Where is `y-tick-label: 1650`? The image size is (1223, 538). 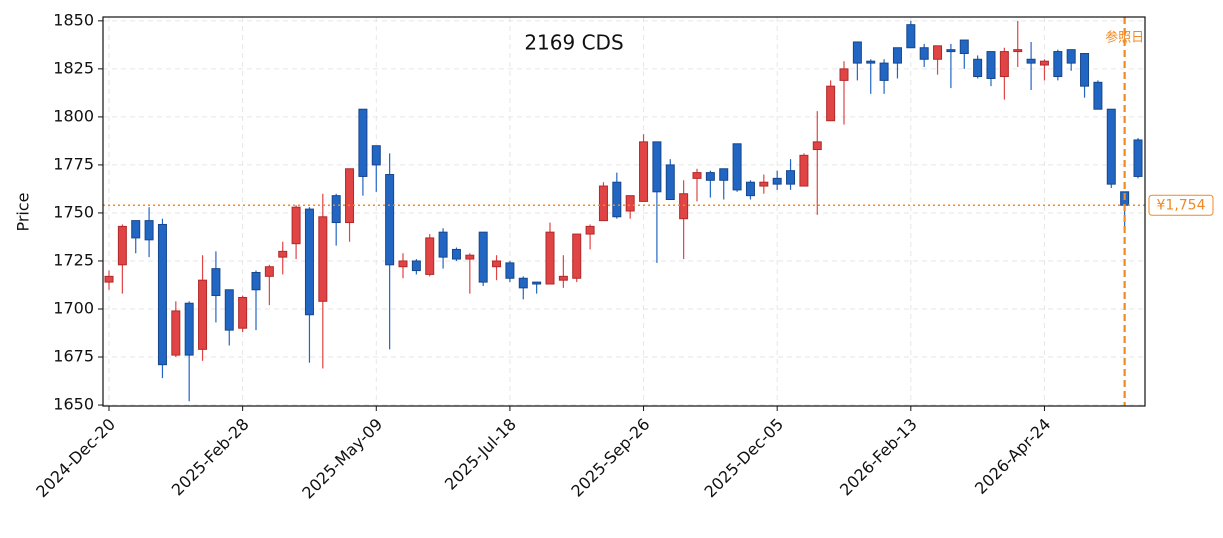
y-tick-label: 1650 is located at coordinates (73, 404).